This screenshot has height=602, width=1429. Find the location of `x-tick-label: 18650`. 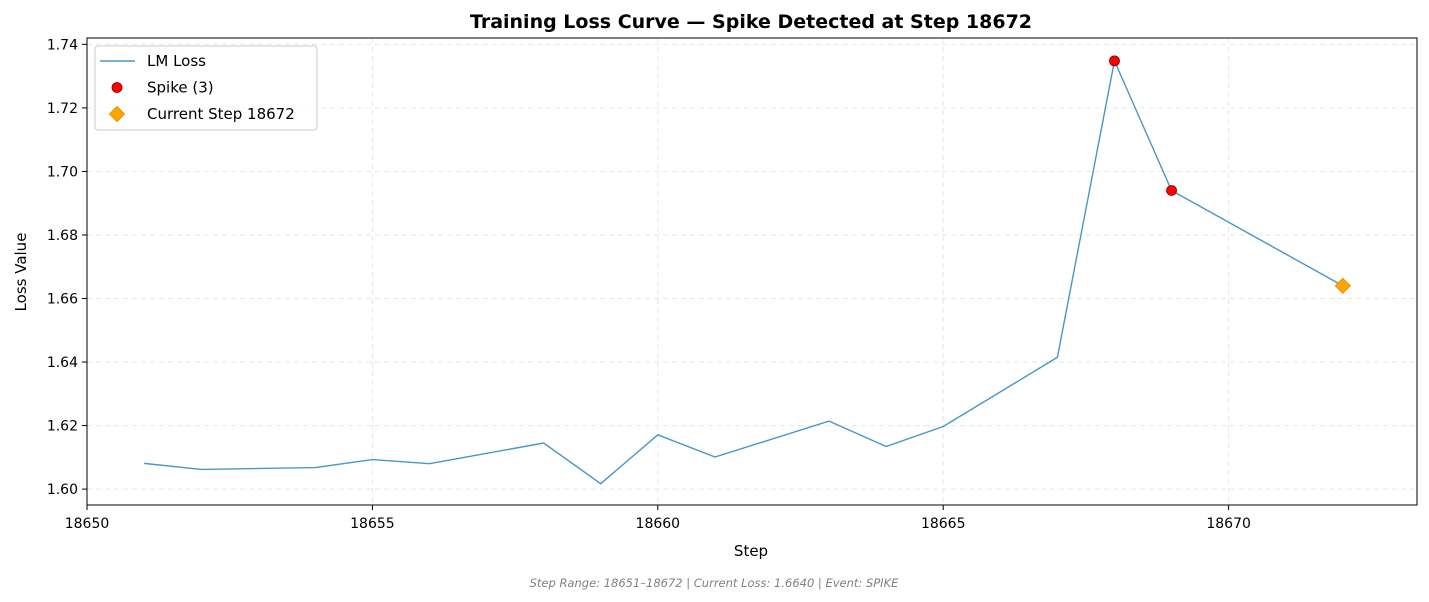

x-tick-label: 18650 is located at coordinates (87, 524).